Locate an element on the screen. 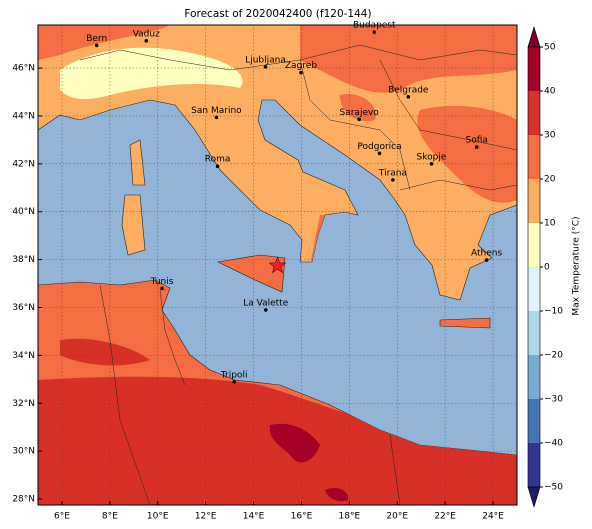 This screenshot has height=529, width=592. y-tick-label: 30°N is located at coordinates (23, 452).